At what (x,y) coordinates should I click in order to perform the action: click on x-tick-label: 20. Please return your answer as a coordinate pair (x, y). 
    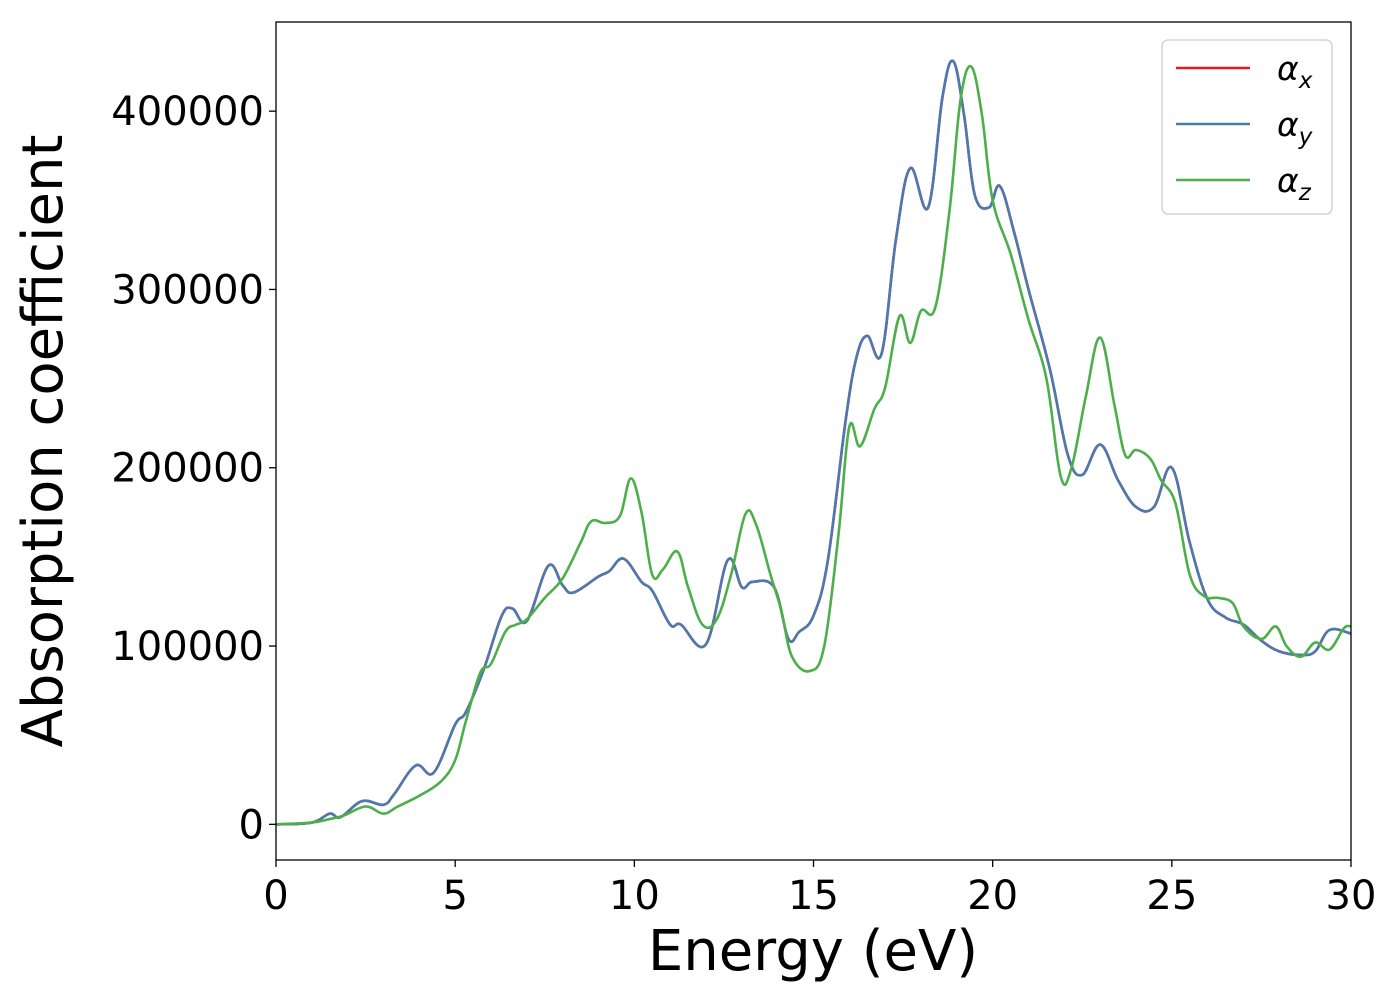
    Looking at the image, I should click on (992, 896).